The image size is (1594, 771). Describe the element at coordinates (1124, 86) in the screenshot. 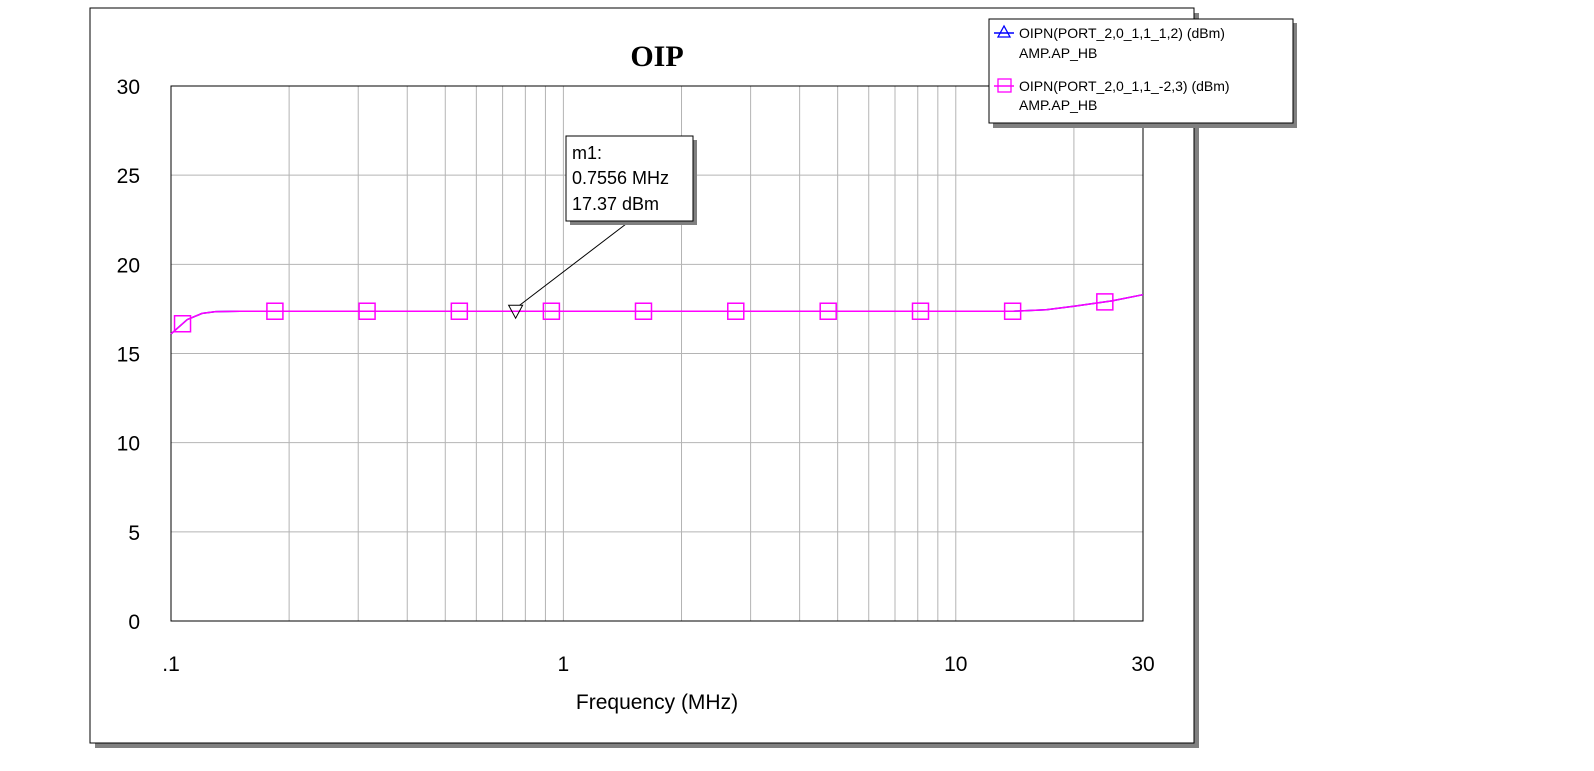

I see `legend-label-series-2: OIPN(PORT_2,0_1,1_-2,3) (dBm)` at that location.